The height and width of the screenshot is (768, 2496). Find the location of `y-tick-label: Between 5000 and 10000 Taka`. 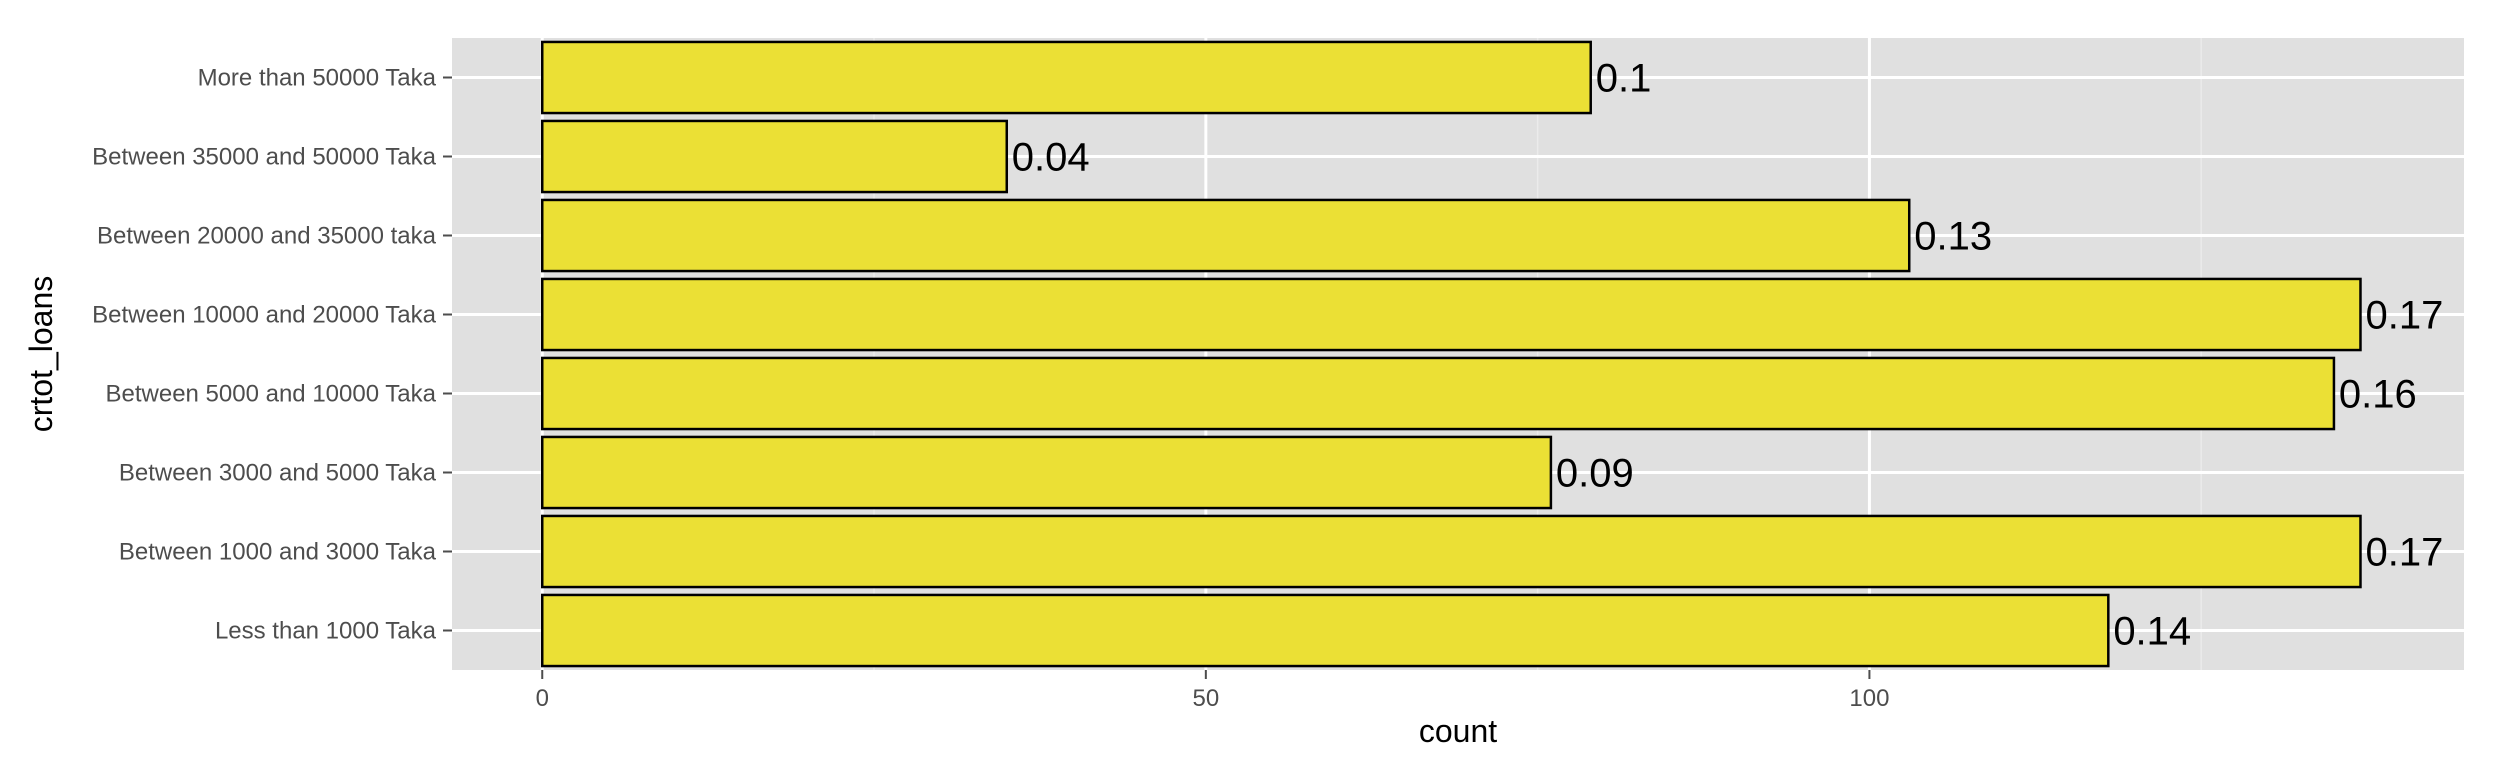

y-tick-label: Between 5000 and 10000 Taka is located at coordinates (270, 394).